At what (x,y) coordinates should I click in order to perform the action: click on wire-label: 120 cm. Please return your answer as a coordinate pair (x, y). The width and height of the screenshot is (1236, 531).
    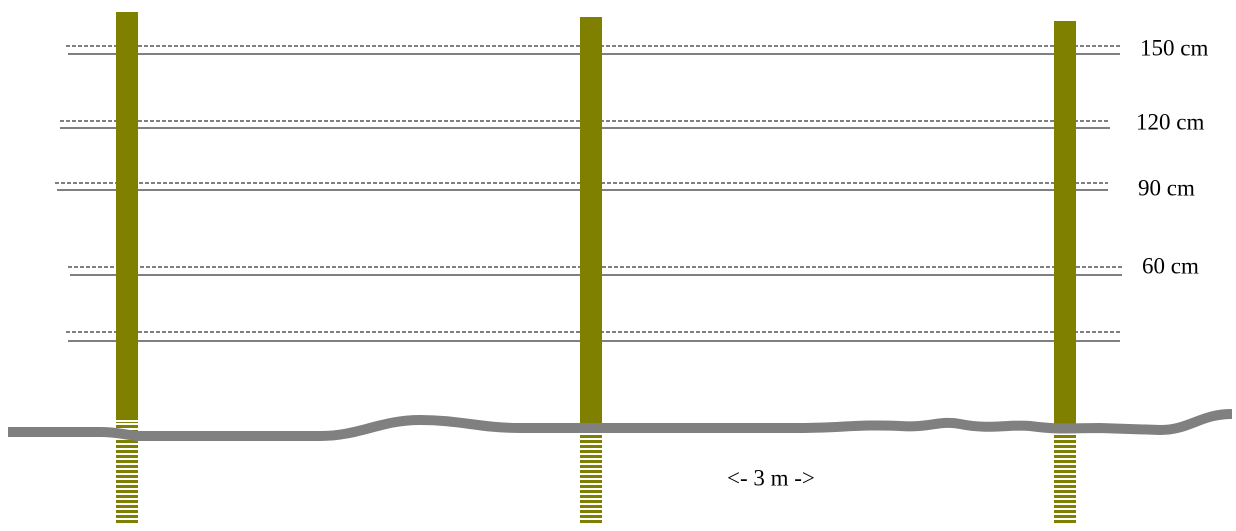
    Looking at the image, I should click on (1170, 121).